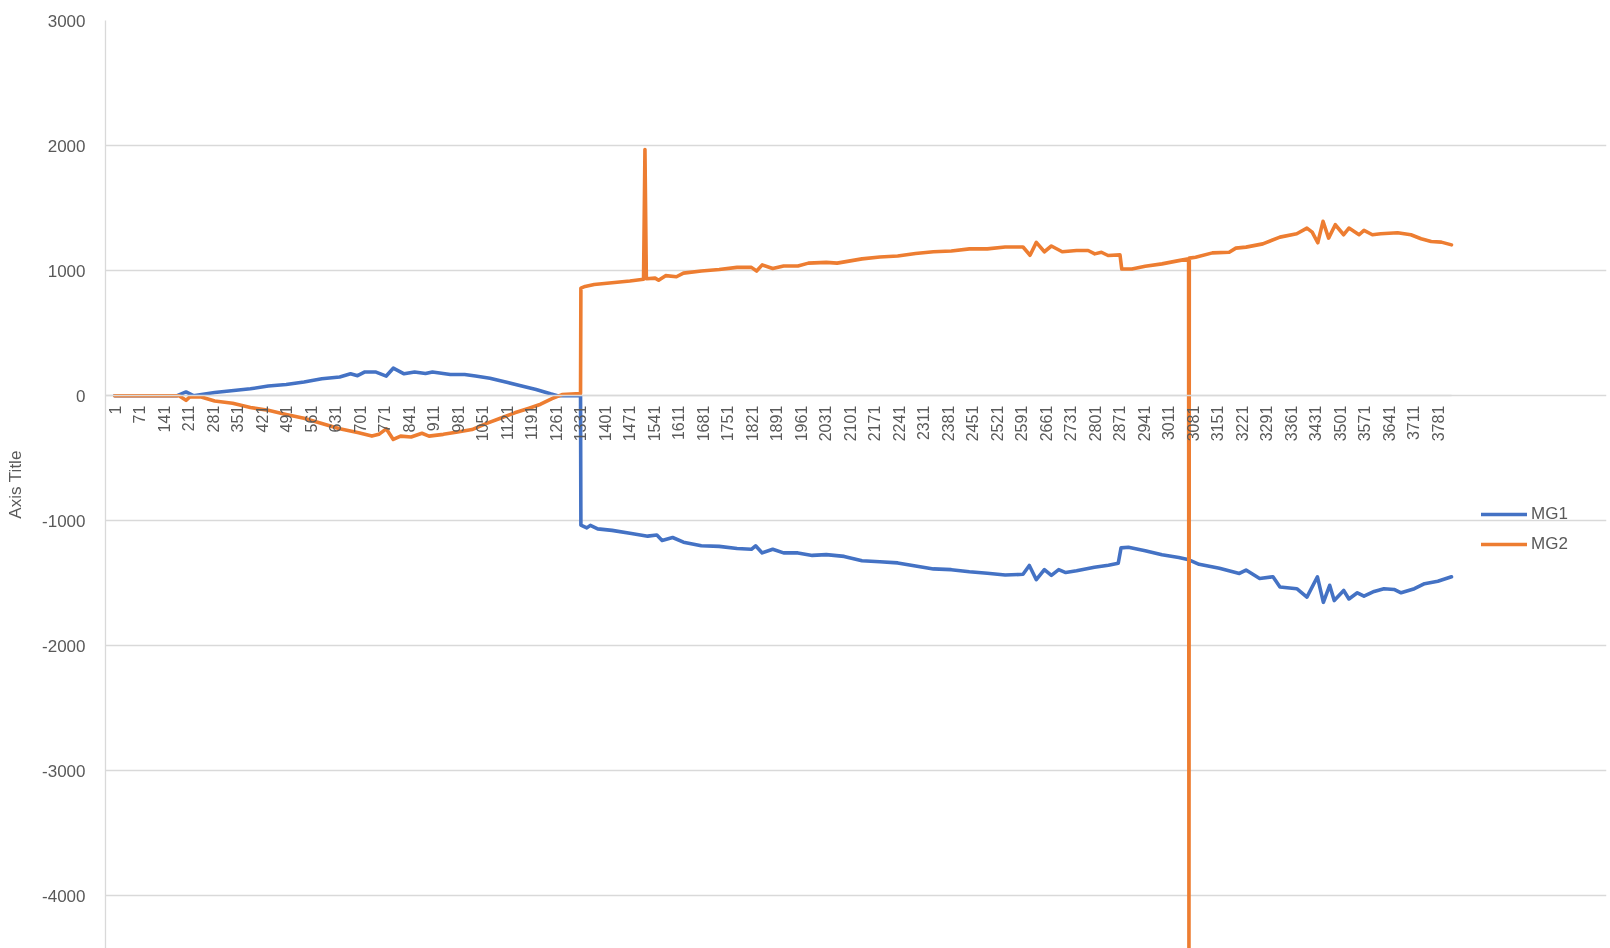 This screenshot has width=1610, height=948. I want to click on x-tick-label: 1541, so click(654, 423).